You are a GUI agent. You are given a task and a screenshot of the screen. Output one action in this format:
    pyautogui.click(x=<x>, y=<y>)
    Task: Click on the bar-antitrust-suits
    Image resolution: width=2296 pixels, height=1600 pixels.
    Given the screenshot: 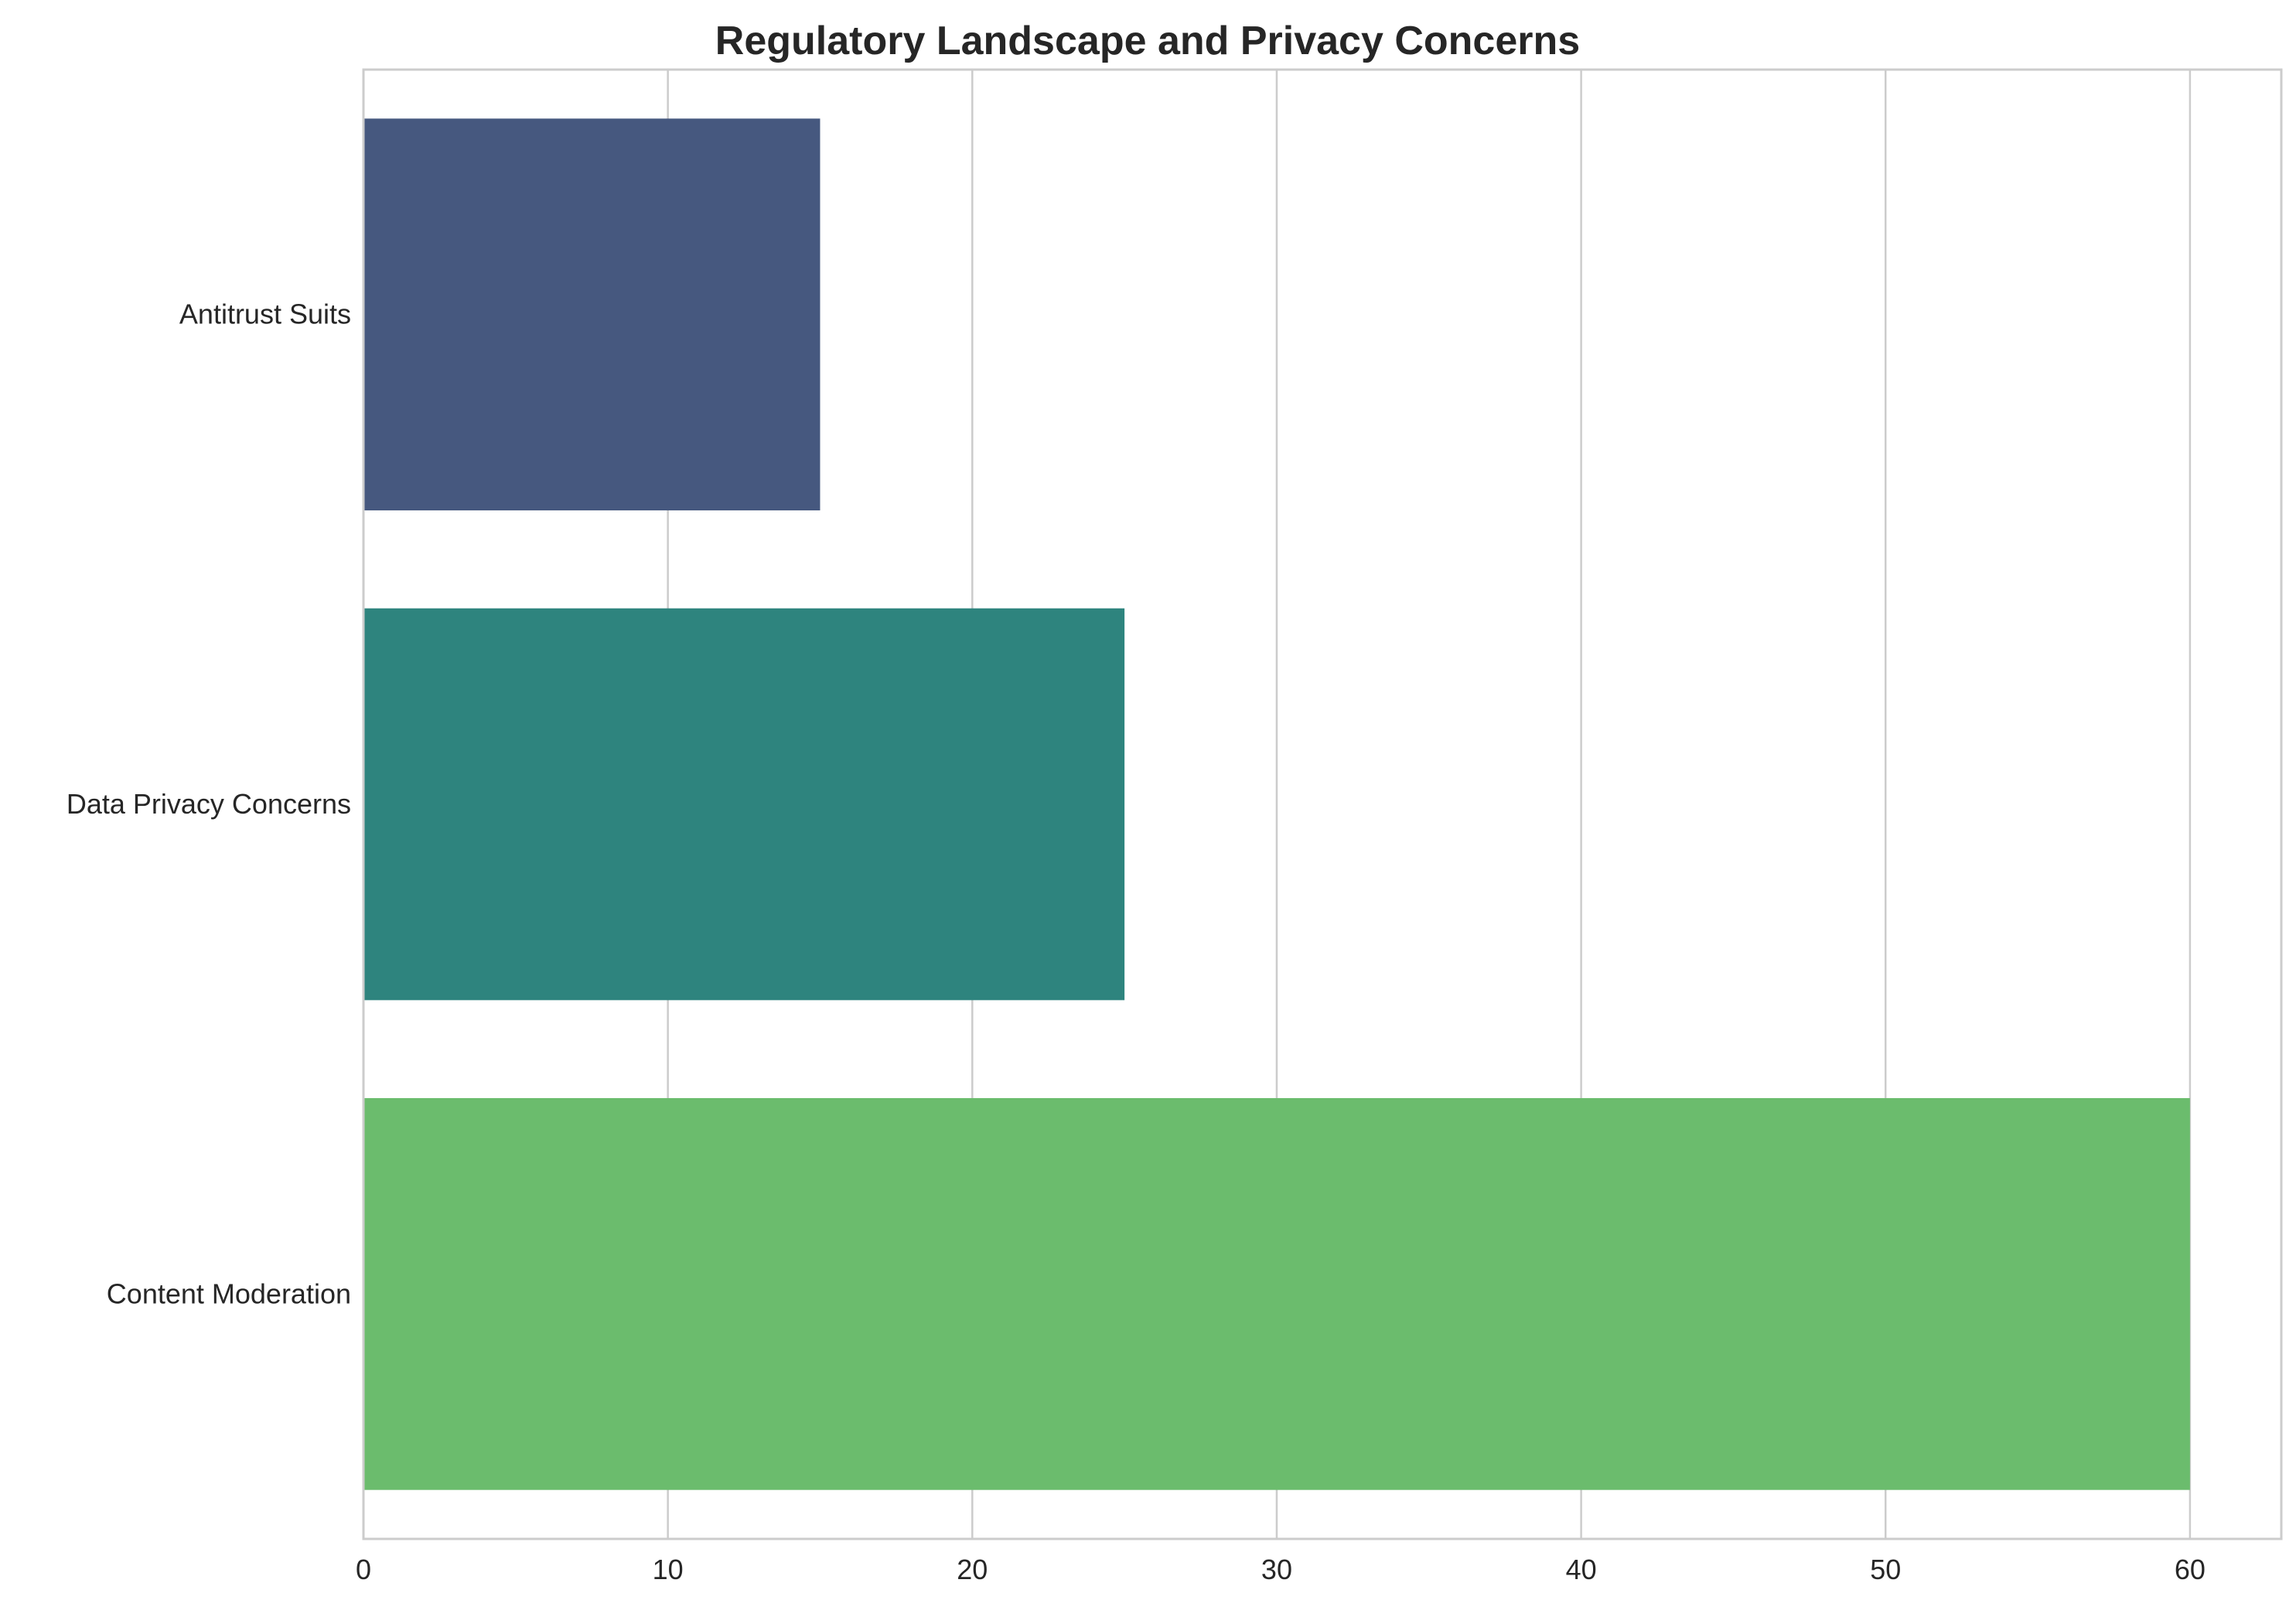 What is the action you would take?
    pyautogui.click(x=591, y=314)
    